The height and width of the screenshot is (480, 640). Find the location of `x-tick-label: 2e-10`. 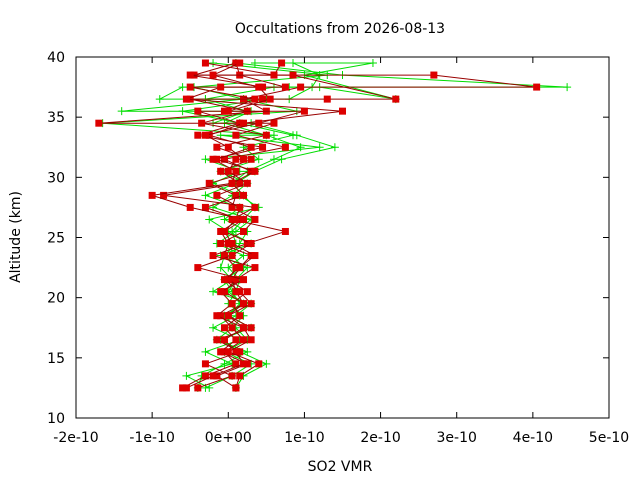

x-tick-label: 2e-10 is located at coordinates (380, 438).